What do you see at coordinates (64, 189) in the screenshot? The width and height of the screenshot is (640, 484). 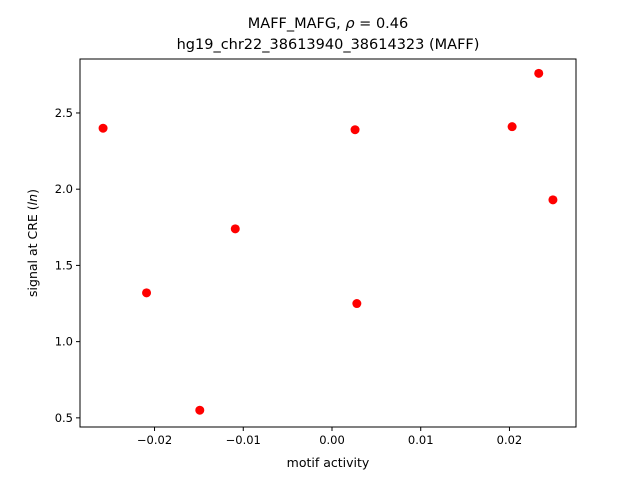 I see `y-tick-label: 2.0` at bounding box center [64, 189].